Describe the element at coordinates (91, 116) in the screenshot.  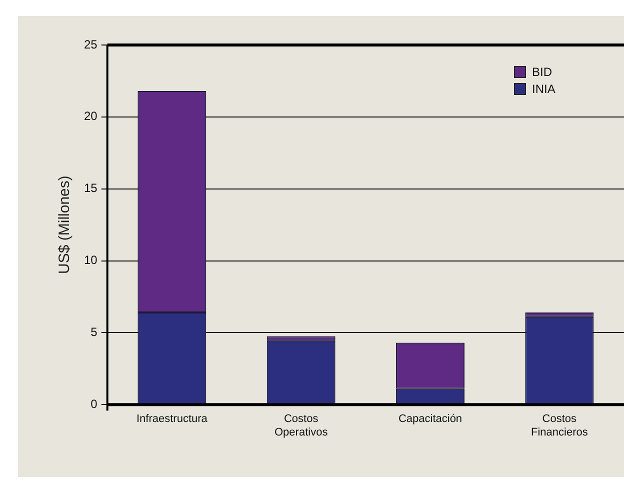
I see `y-tick-label: 20` at that location.